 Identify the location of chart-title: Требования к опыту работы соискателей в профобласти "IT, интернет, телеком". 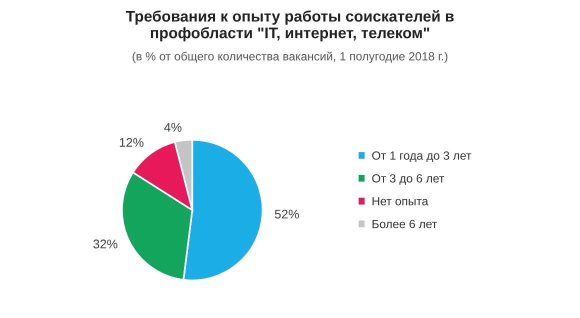
(290, 26).